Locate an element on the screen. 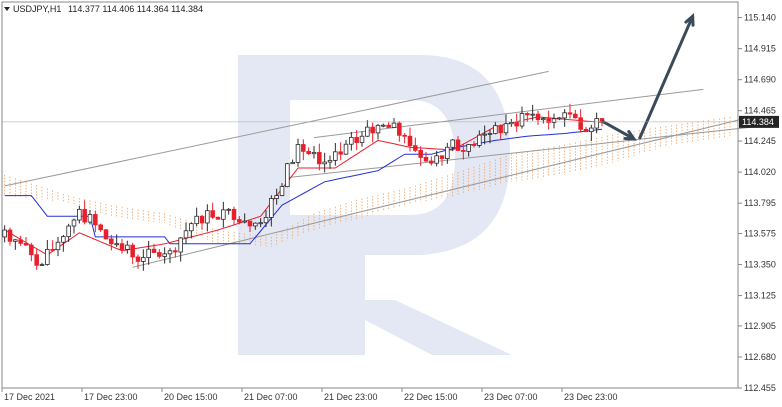 Image resolution: width=782 pixels, height=407 pixels. symbol-label: USDJPY,H1 is located at coordinates (37, 9).